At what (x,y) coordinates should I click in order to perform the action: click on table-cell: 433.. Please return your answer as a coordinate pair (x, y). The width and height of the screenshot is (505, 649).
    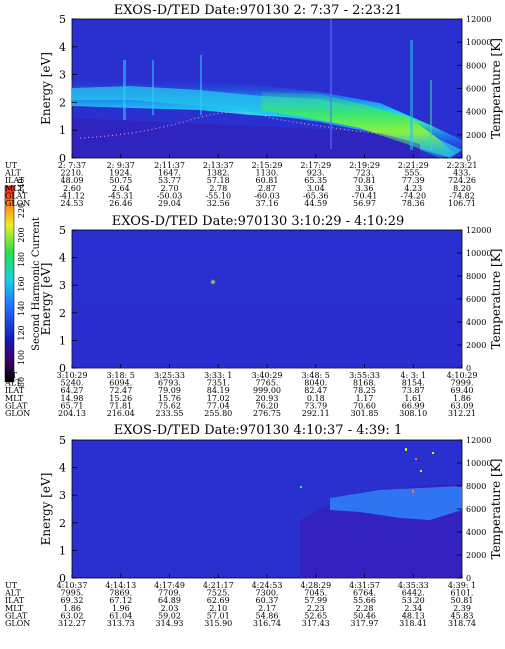
    Looking at the image, I should click on (462, 173).